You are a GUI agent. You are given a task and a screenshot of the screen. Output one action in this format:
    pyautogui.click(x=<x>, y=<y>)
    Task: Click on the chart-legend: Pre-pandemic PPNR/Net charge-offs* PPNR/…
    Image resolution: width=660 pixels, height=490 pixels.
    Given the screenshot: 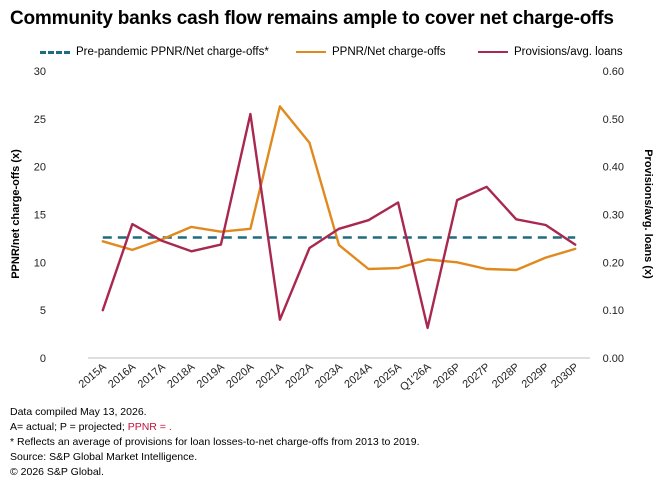 What is the action you would take?
    pyautogui.click(x=330, y=53)
    